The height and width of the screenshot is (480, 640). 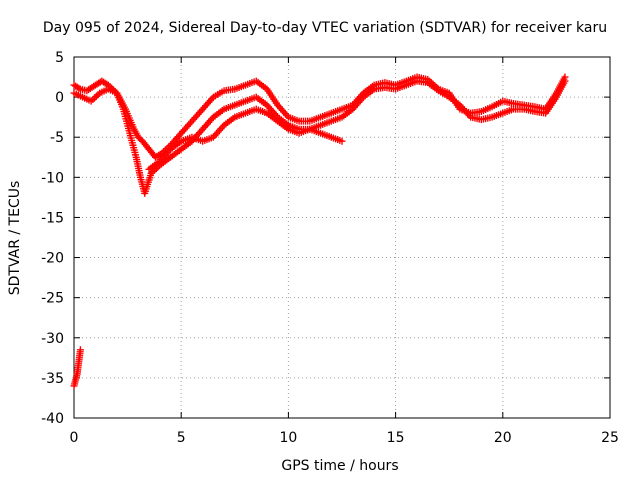 What do you see at coordinates (610, 438) in the screenshot?
I see `x-tick-label: 25` at bounding box center [610, 438].